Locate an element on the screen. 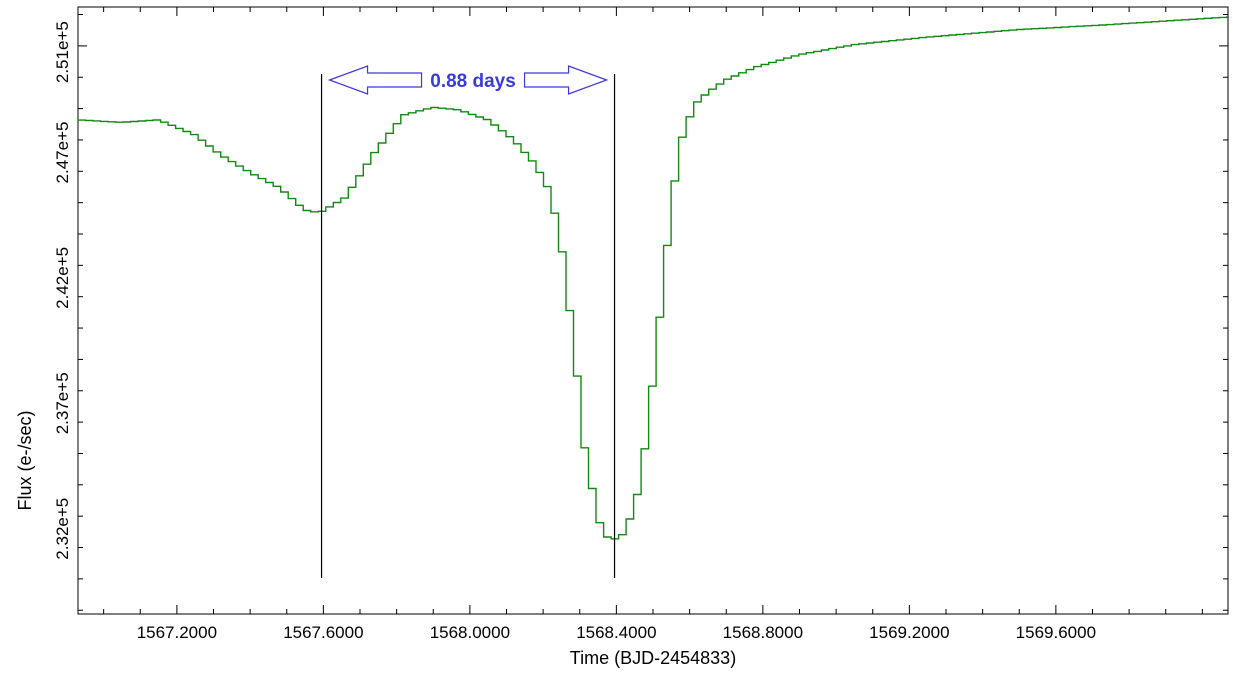 The image size is (1233, 676). x-tick-label: 1569.2000 is located at coordinates (909, 632).